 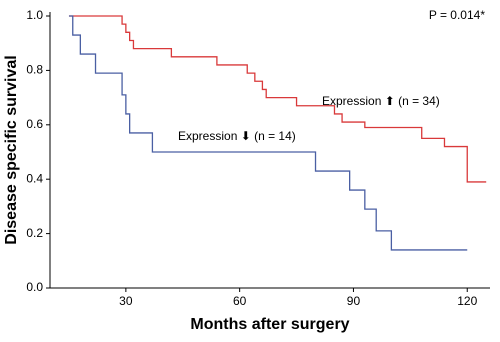 What do you see at coordinates (34, 70) in the screenshot?
I see `y-tick-label: 0.8` at bounding box center [34, 70].